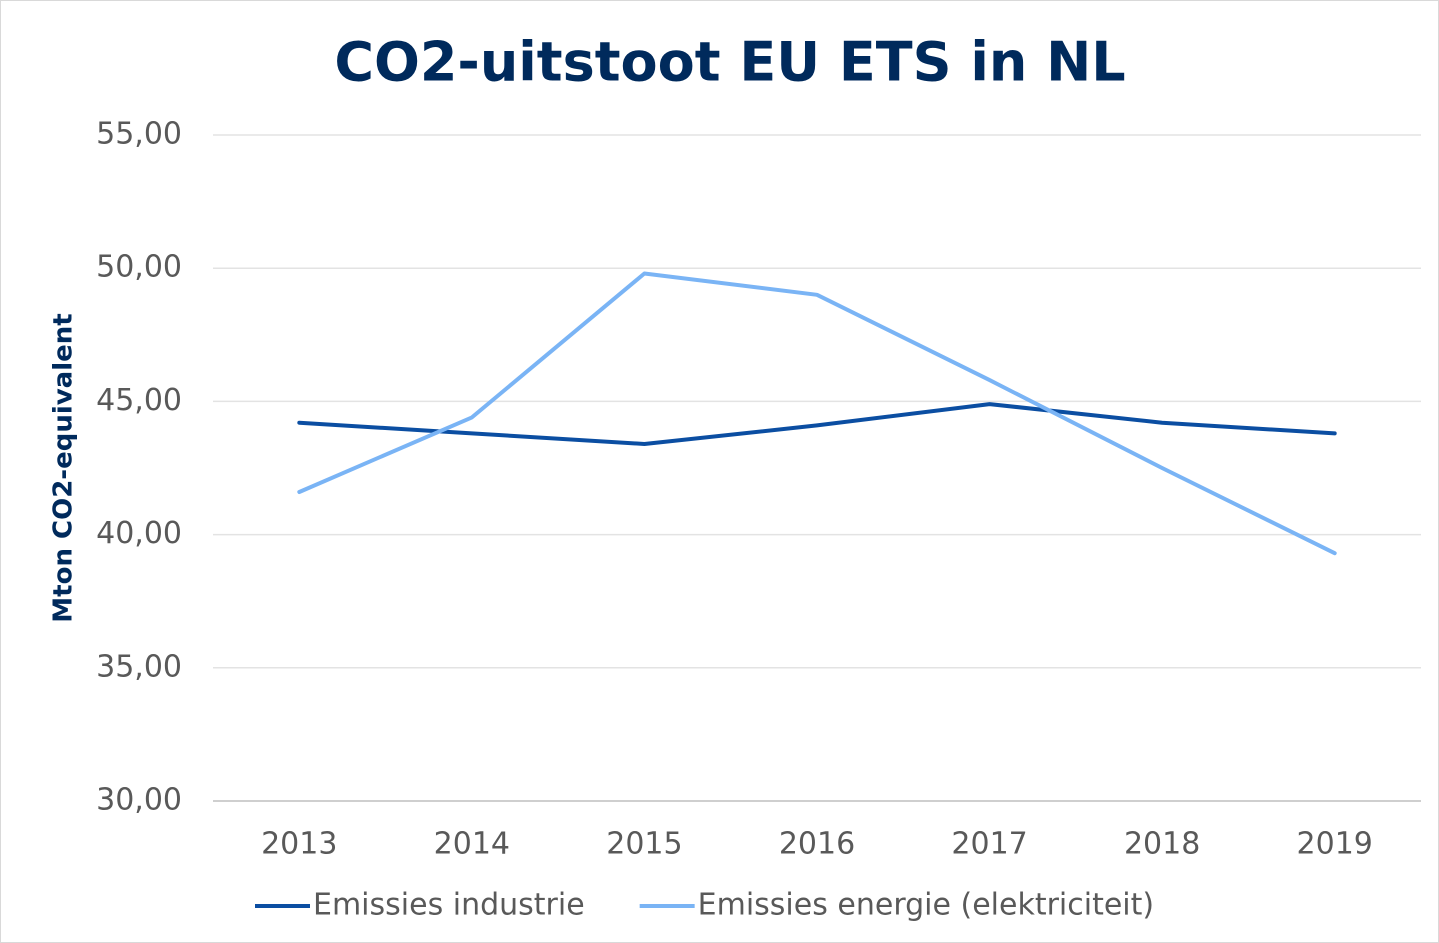 This screenshot has width=1439, height=943. I want to click on legend-label: Emissies industrie, so click(449, 905).